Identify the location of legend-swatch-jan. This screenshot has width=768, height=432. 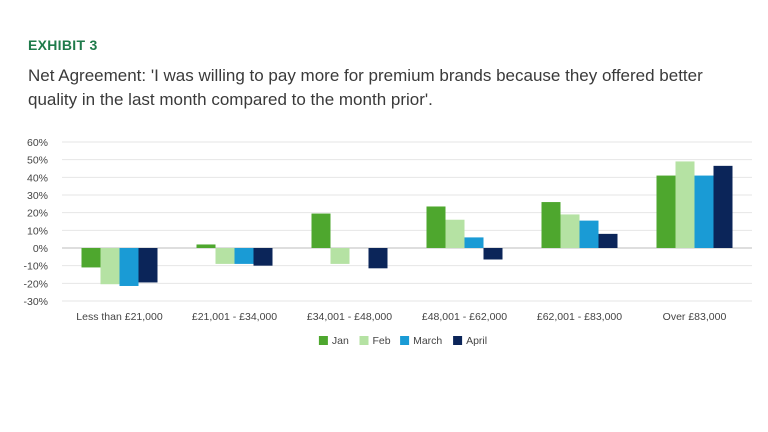
(323, 340).